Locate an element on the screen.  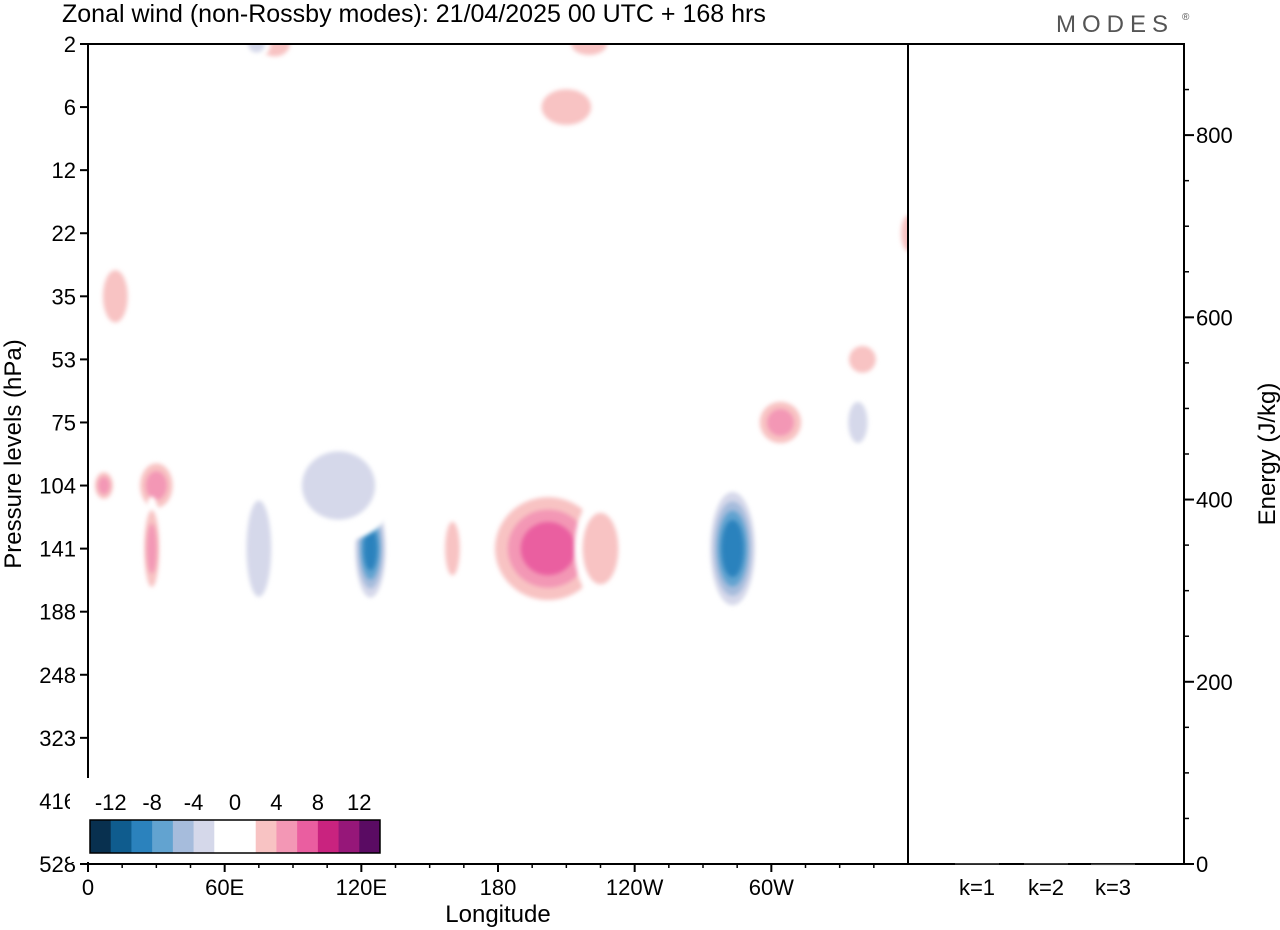
y-tick-label: 248 is located at coordinates (57, 675).